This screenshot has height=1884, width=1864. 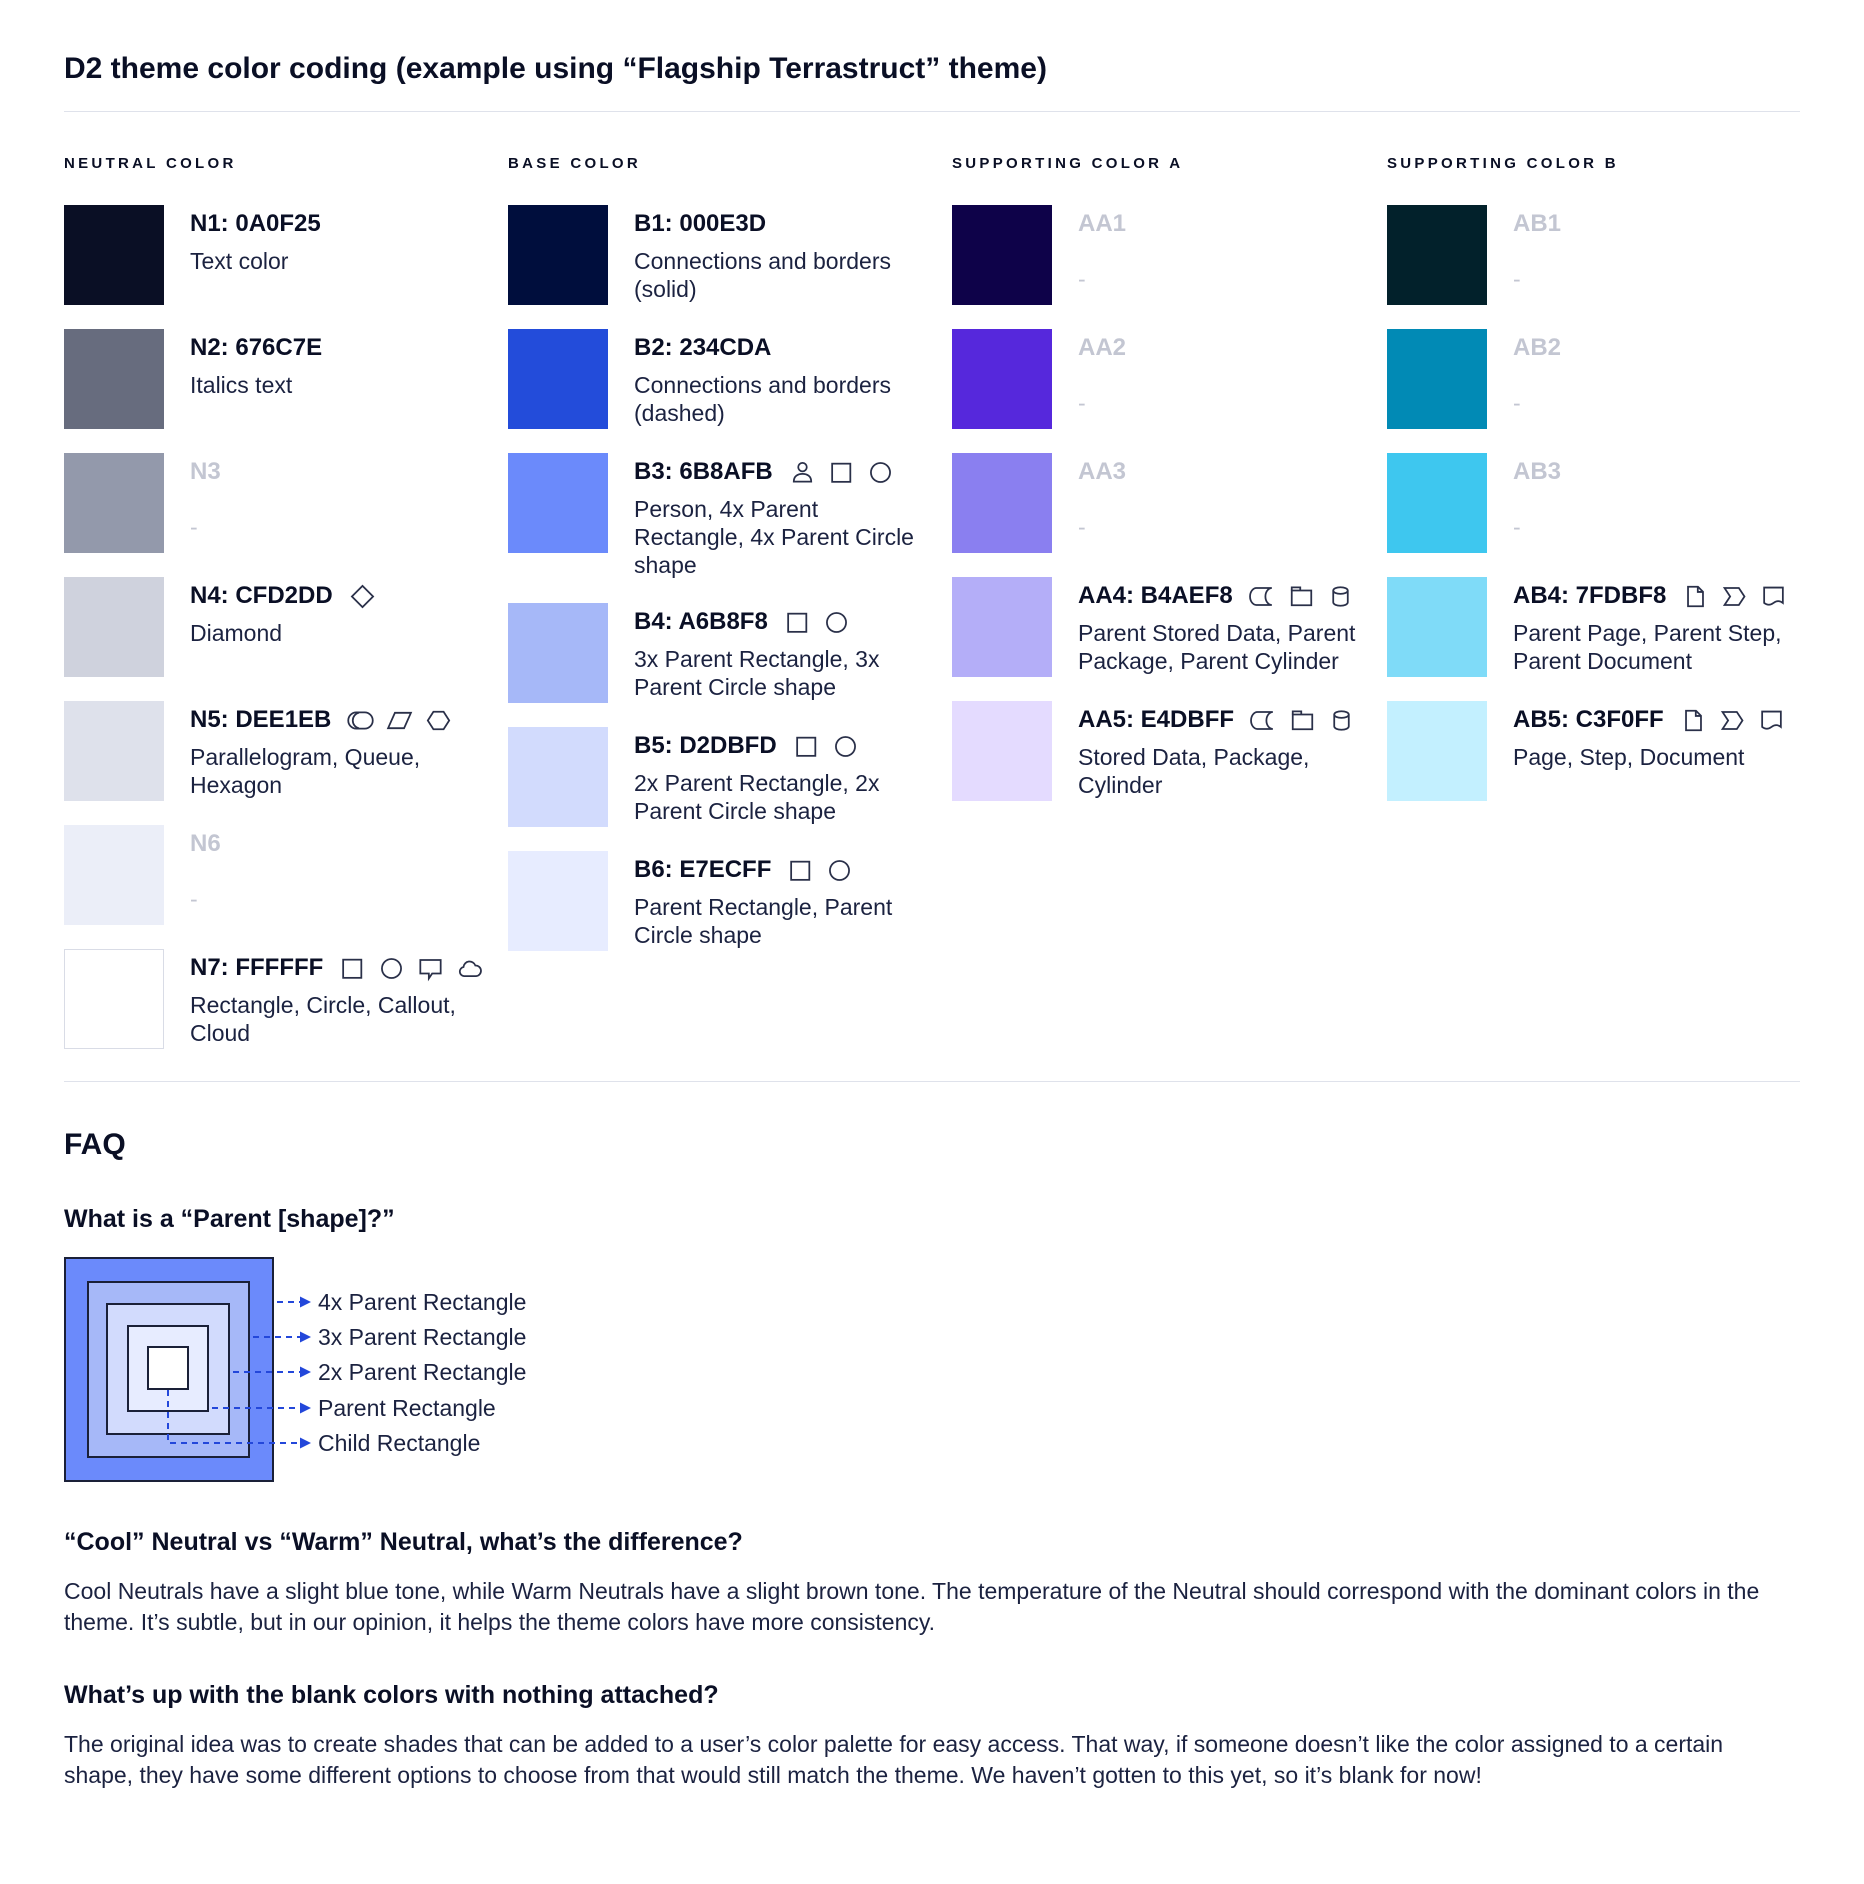 I want to click on color-description: Diamond, so click(x=236, y=633).